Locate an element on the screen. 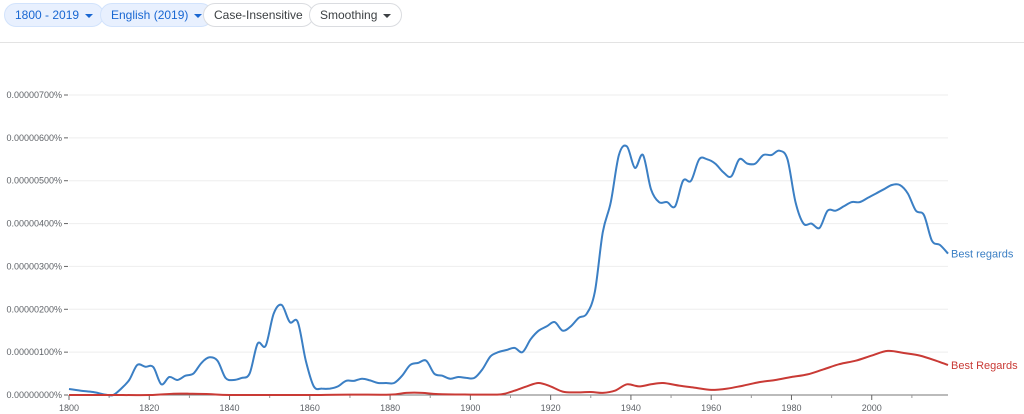 The image size is (1024, 414). x-tick-label: 1960 is located at coordinates (711, 408).